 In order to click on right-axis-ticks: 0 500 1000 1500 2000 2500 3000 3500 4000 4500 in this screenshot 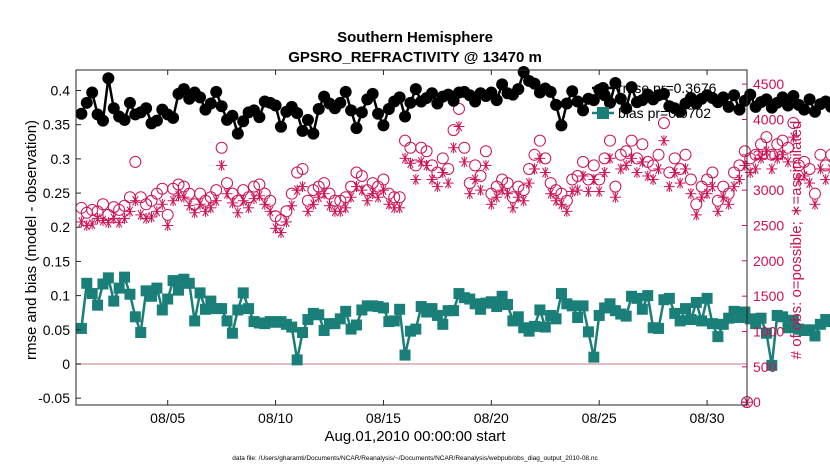, I will do `click(763, 243)`.